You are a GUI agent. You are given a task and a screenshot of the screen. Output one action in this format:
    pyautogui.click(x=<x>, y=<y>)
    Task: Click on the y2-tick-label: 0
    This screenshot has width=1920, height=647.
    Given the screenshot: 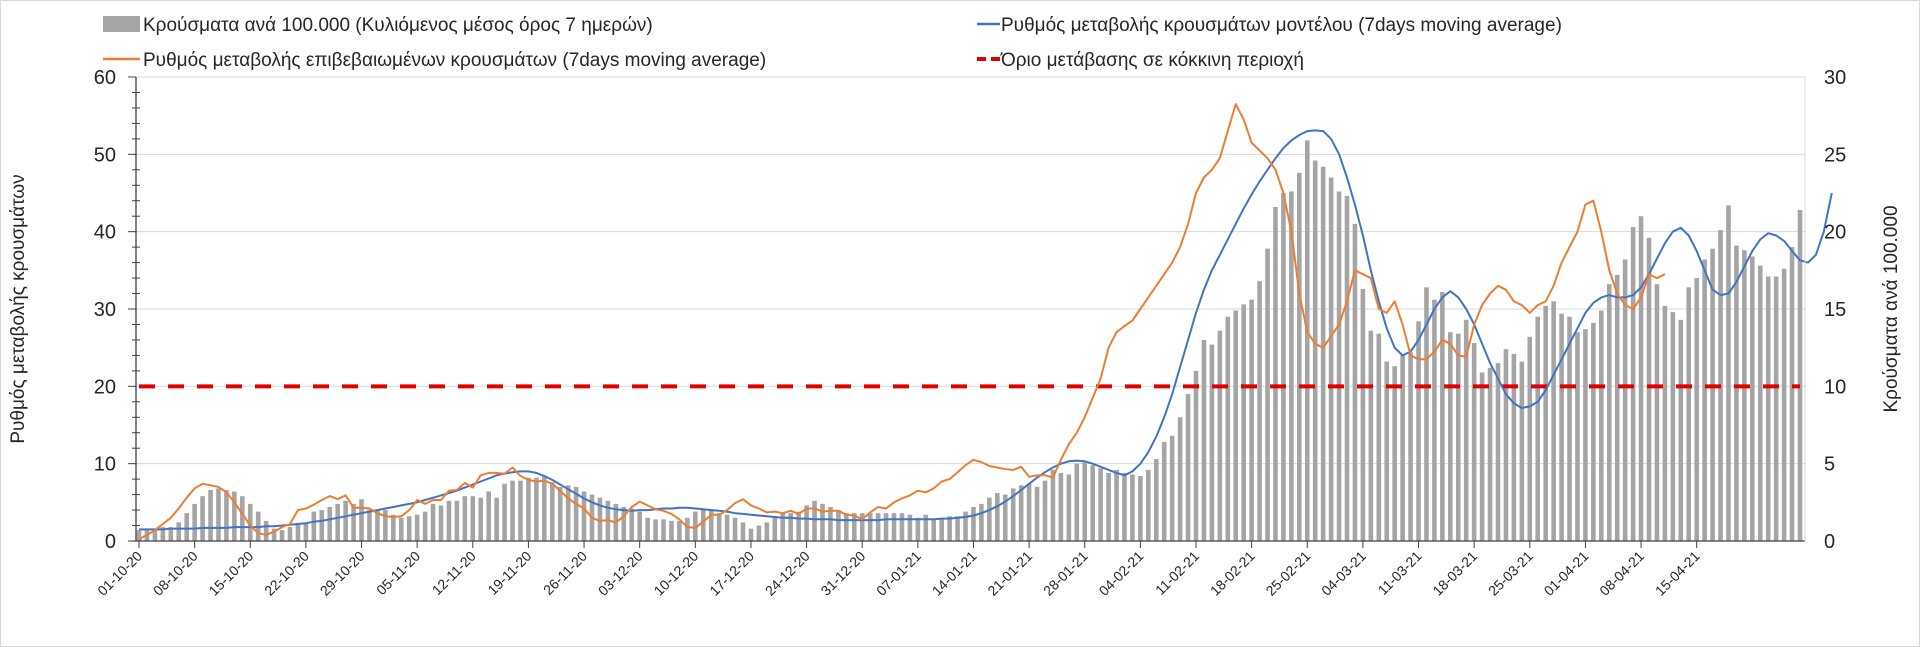 What is the action you would take?
    pyautogui.click(x=1829, y=542)
    